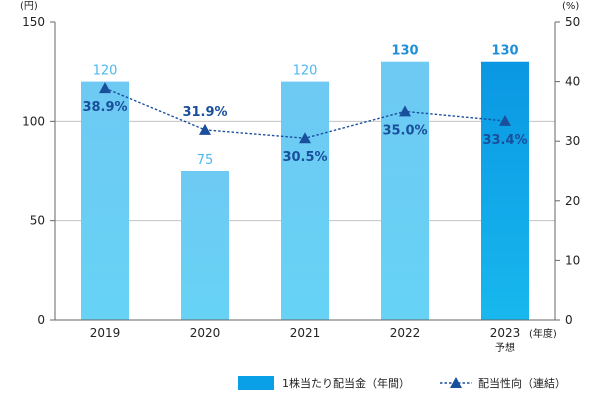  Describe the element at coordinates (105, 88) in the screenshot. I see `payout-point-2019` at that location.